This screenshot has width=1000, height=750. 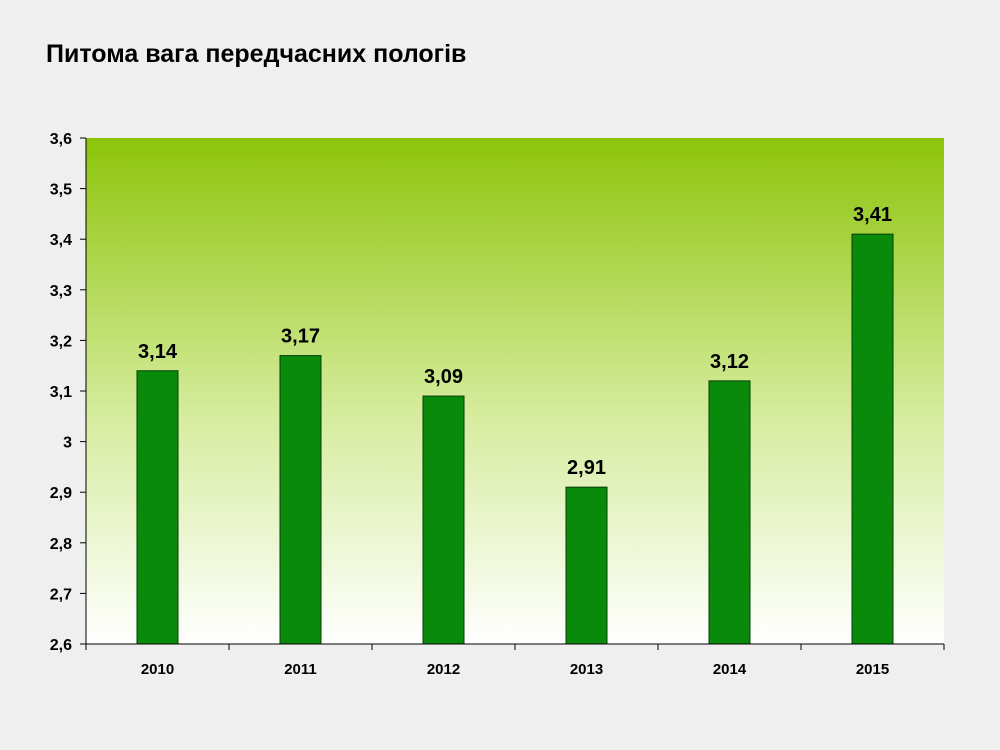 What do you see at coordinates (443, 520) in the screenshot?
I see `bar-2012` at bounding box center [443, 520].